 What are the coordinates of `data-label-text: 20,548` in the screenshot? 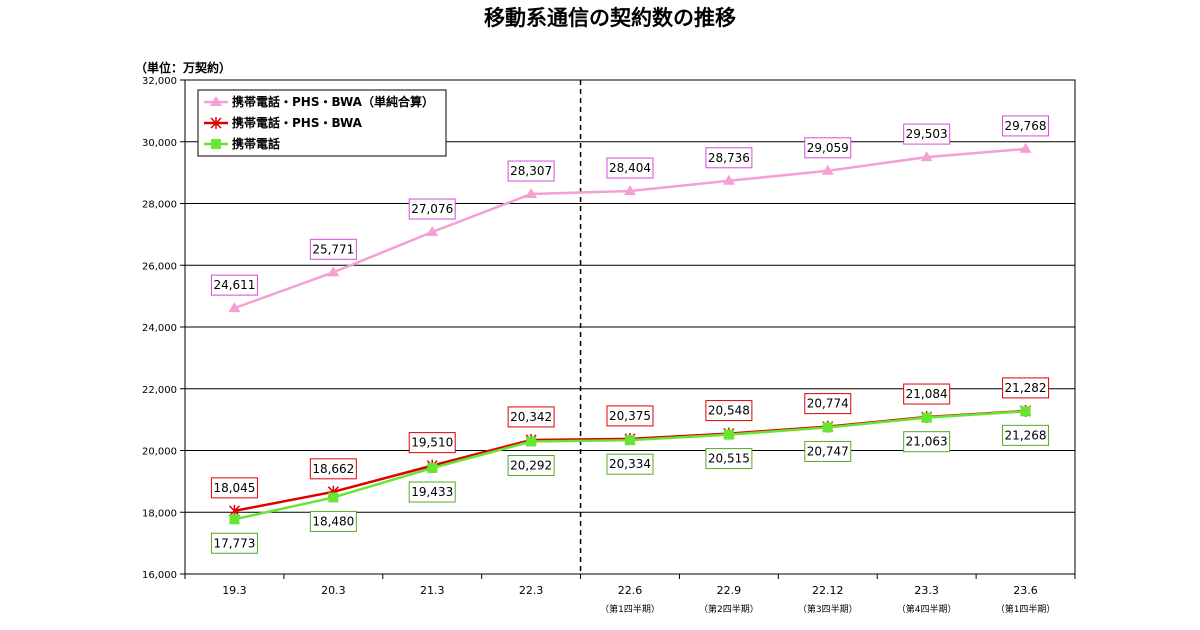 It's located at (729, 411).